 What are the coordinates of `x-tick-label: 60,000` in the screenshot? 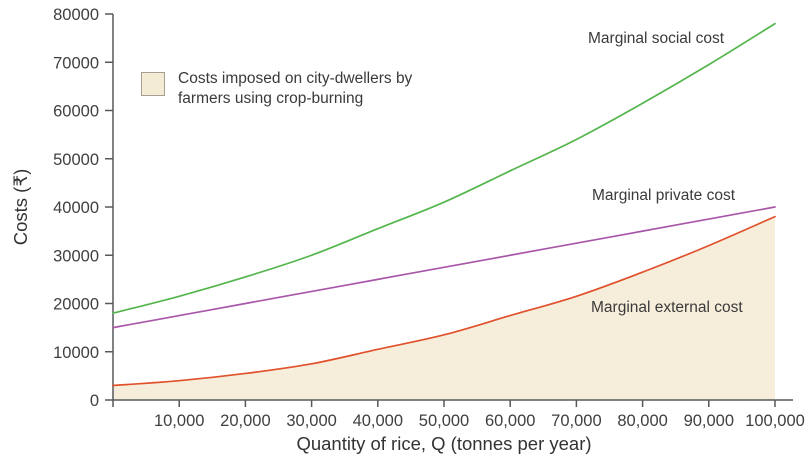 It's located at (510, 421).